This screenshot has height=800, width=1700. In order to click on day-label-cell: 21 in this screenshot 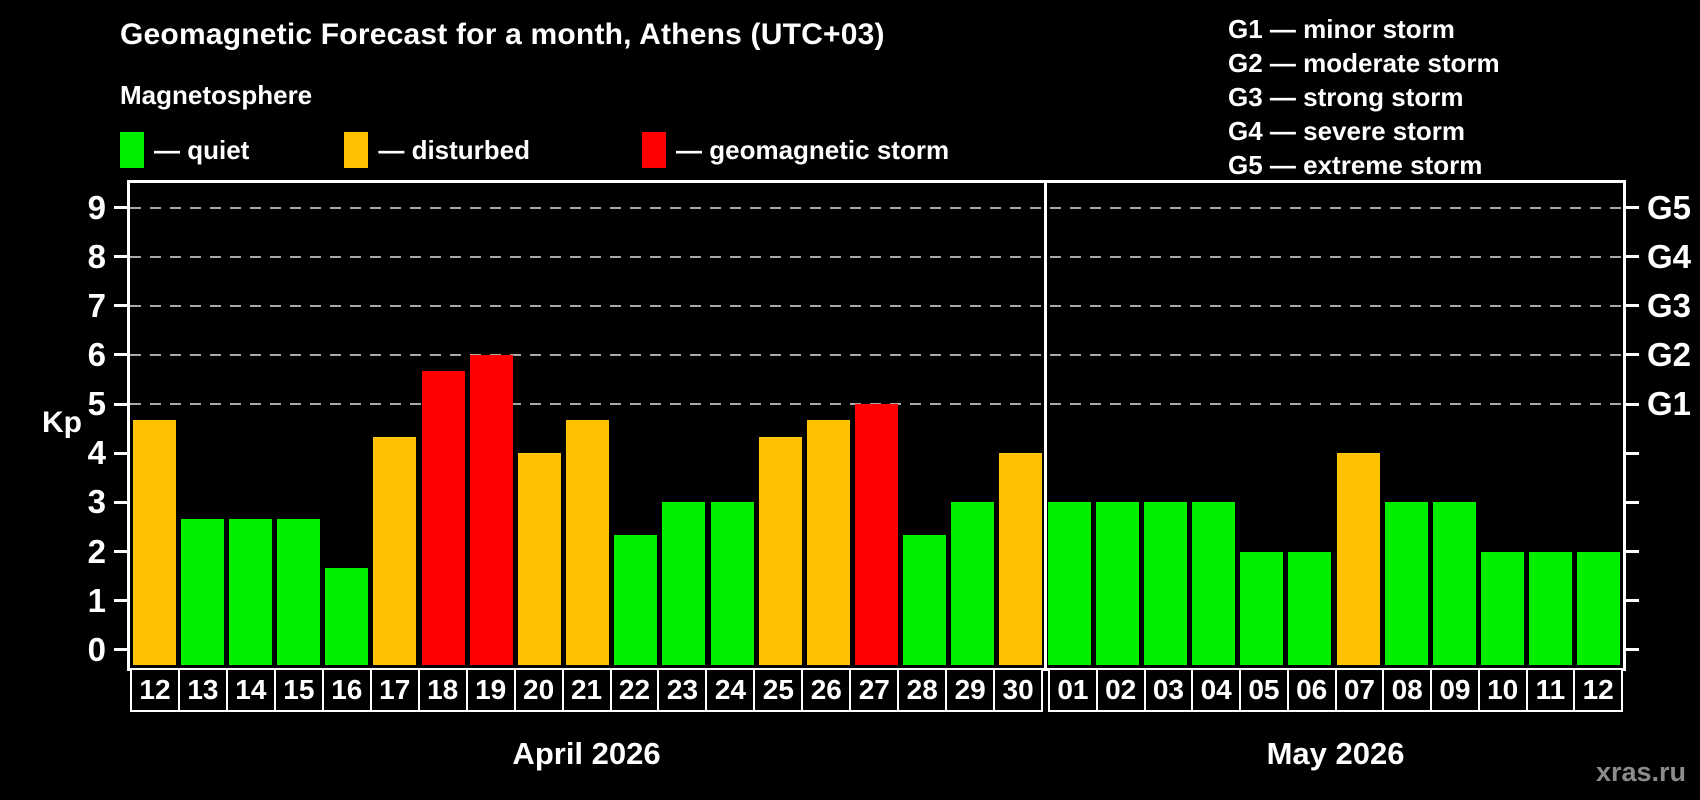, I will do `click(586, 690)`.